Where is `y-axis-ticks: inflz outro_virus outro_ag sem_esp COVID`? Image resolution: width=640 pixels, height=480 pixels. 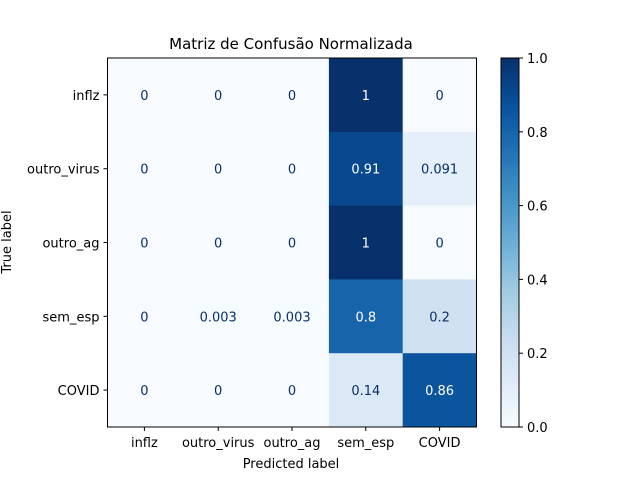
y-axis-ticks: inflz outro_virus outro_ag sem_esp COVID is located at coordinates (67, 244).